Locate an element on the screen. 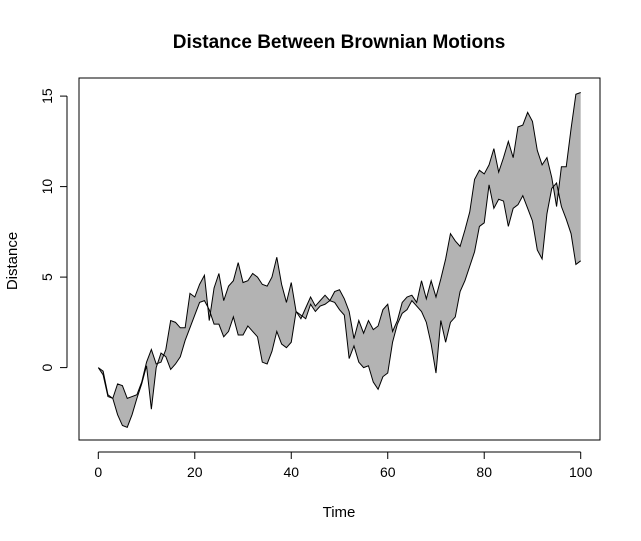 This screenshot has height=541, width=641. x-tick-label: 40 is located at coordinates (291, 472).